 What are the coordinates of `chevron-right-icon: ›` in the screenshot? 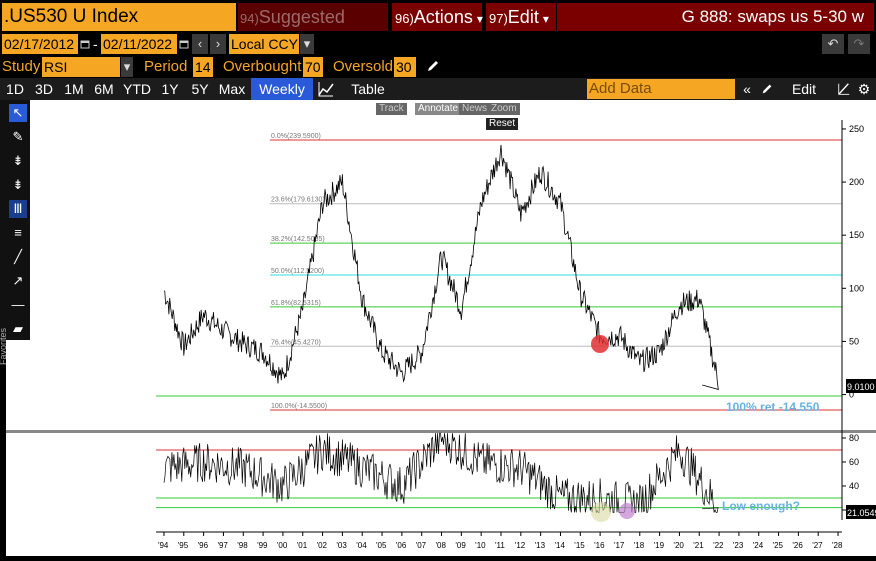 It's located at (218, 44).